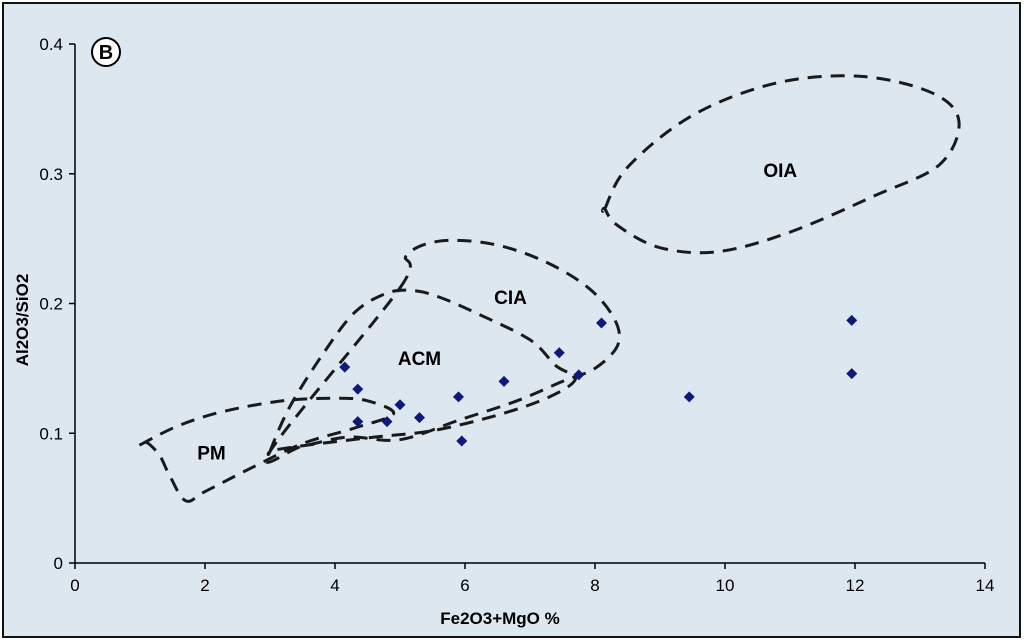 The image size is (1024, 641). What do you see at coordinates (985, 585) in the screenshot?
I see `x-tick-label: 14` at bounding box center [985, 585].